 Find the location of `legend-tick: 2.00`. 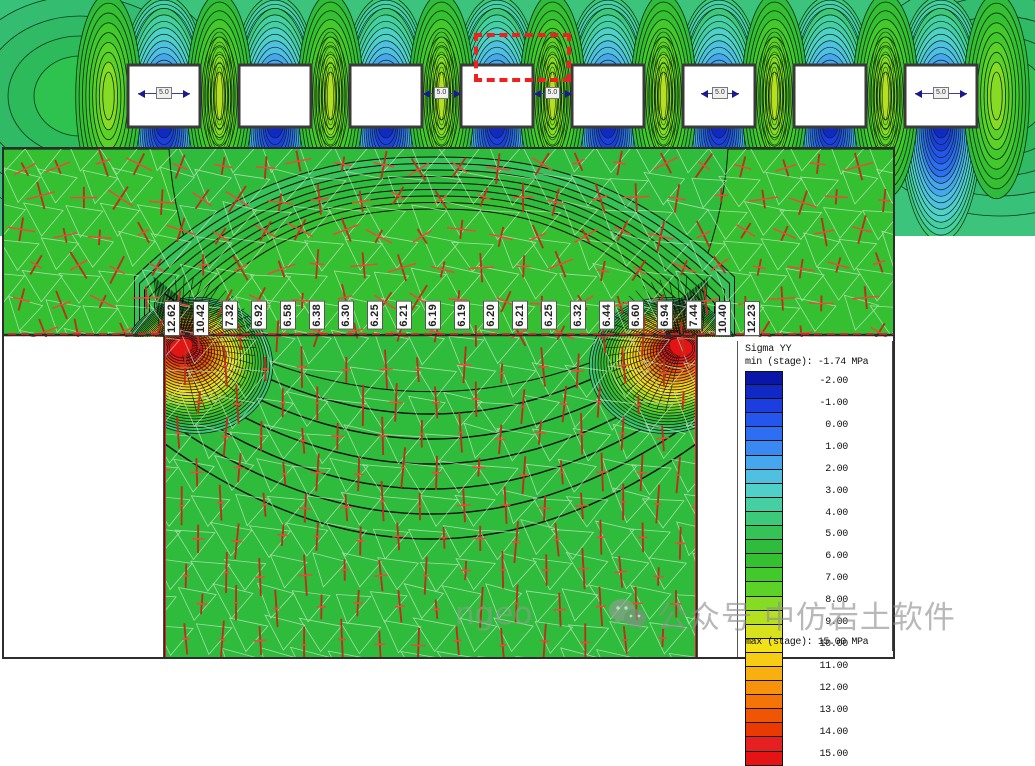

legend-tick: 2.00 is located at coordinates (817, 470).